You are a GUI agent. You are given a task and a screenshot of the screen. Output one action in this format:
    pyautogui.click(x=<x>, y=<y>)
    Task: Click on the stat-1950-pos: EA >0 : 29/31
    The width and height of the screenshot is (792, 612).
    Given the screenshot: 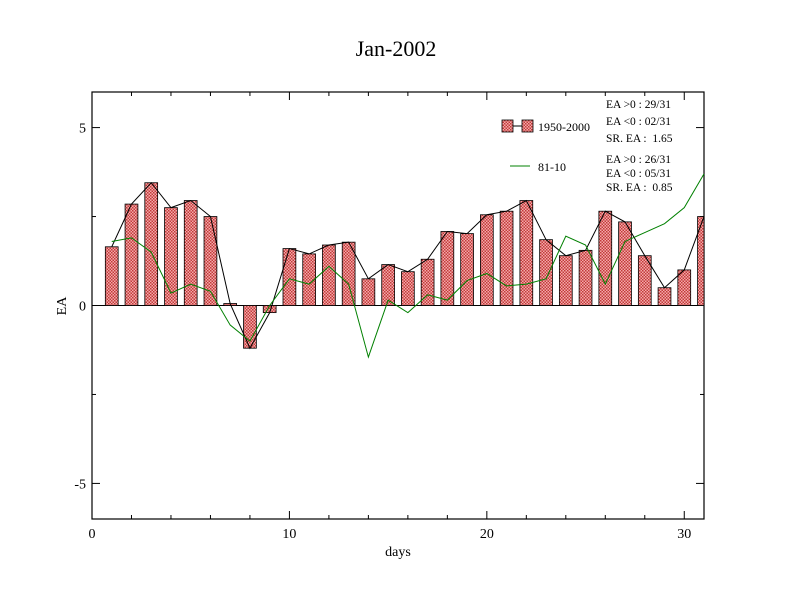 What is the action you would take?
    pyautogui.click(x=638, y=105)
    